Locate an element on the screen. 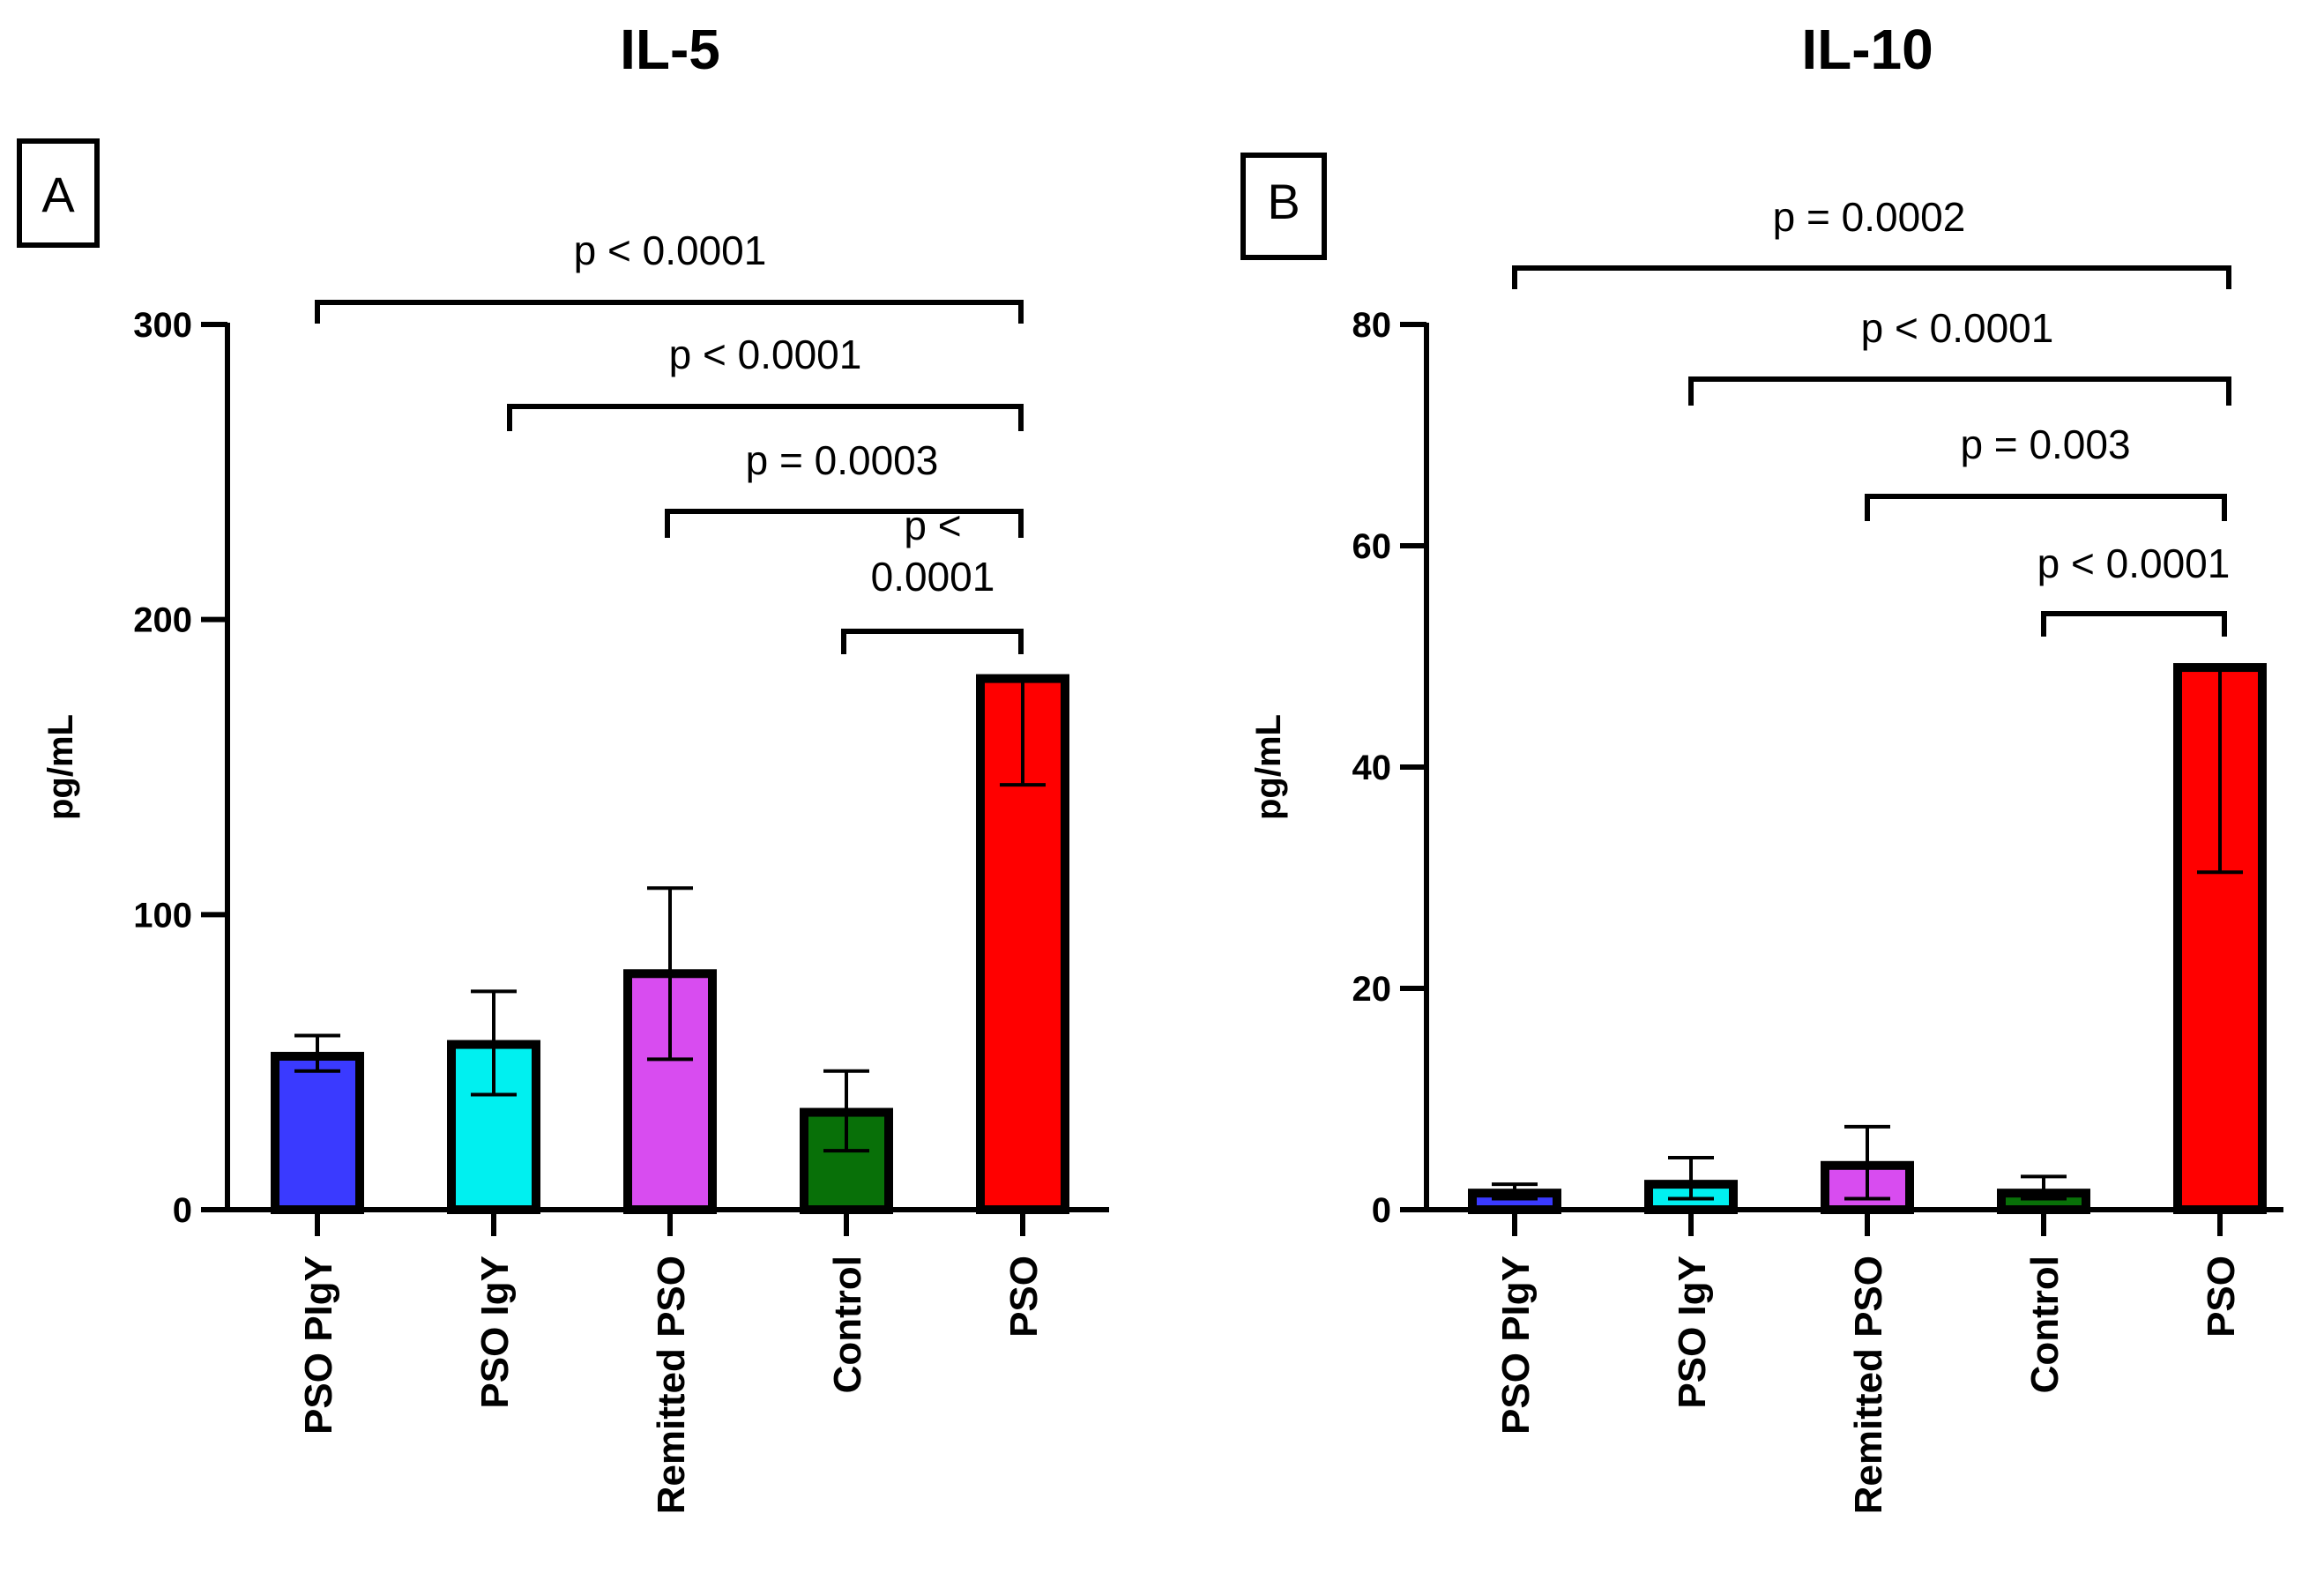 The image size is (2324, 1595). p-value-label: 0.0001 is located at coordinates (933, 577).